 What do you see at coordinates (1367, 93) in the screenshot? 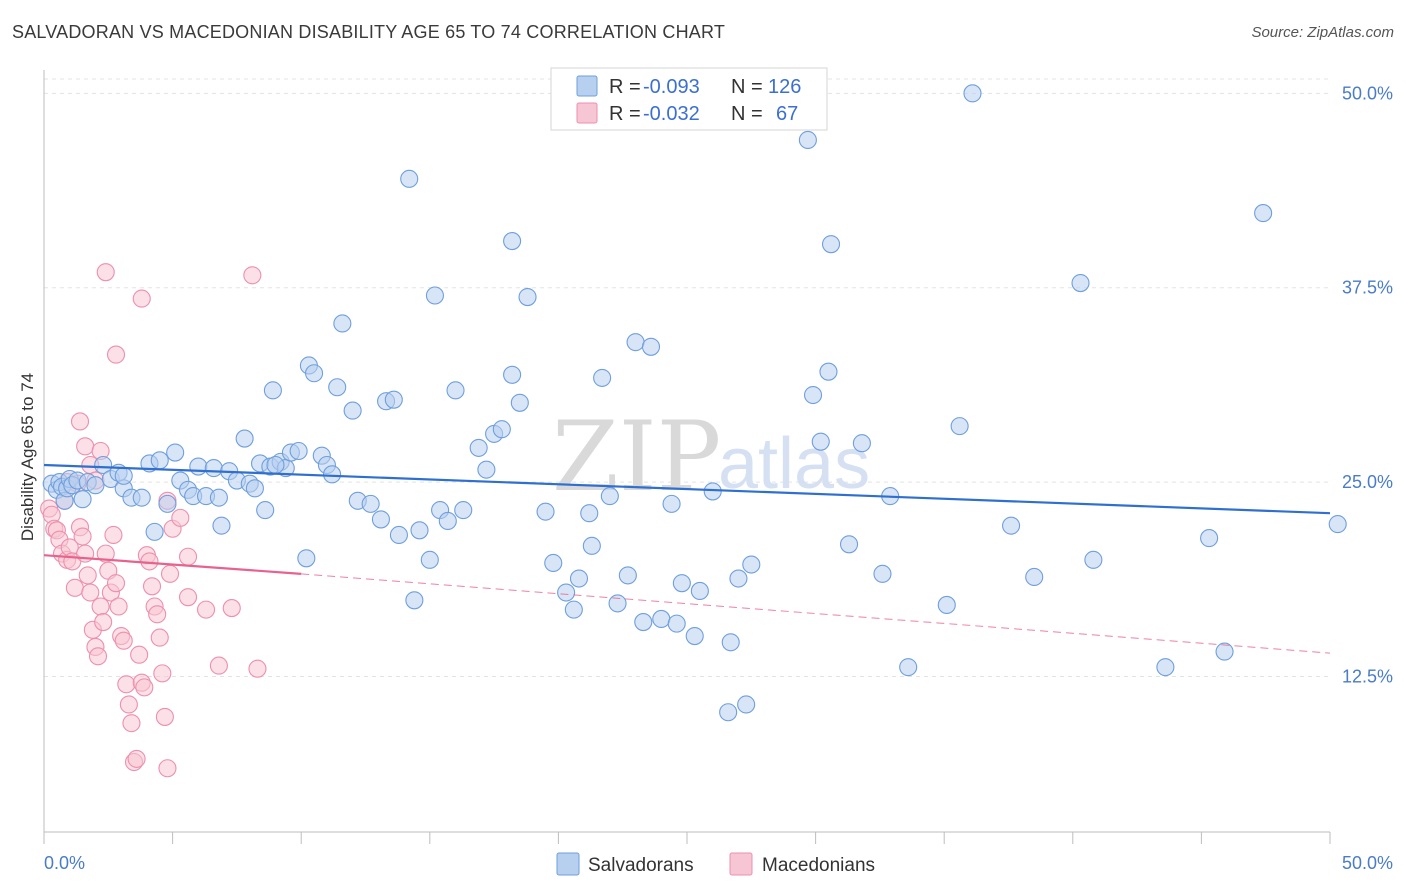
I see `y-tick-label-3: 50.0%` at bounding box center [1367, 93].